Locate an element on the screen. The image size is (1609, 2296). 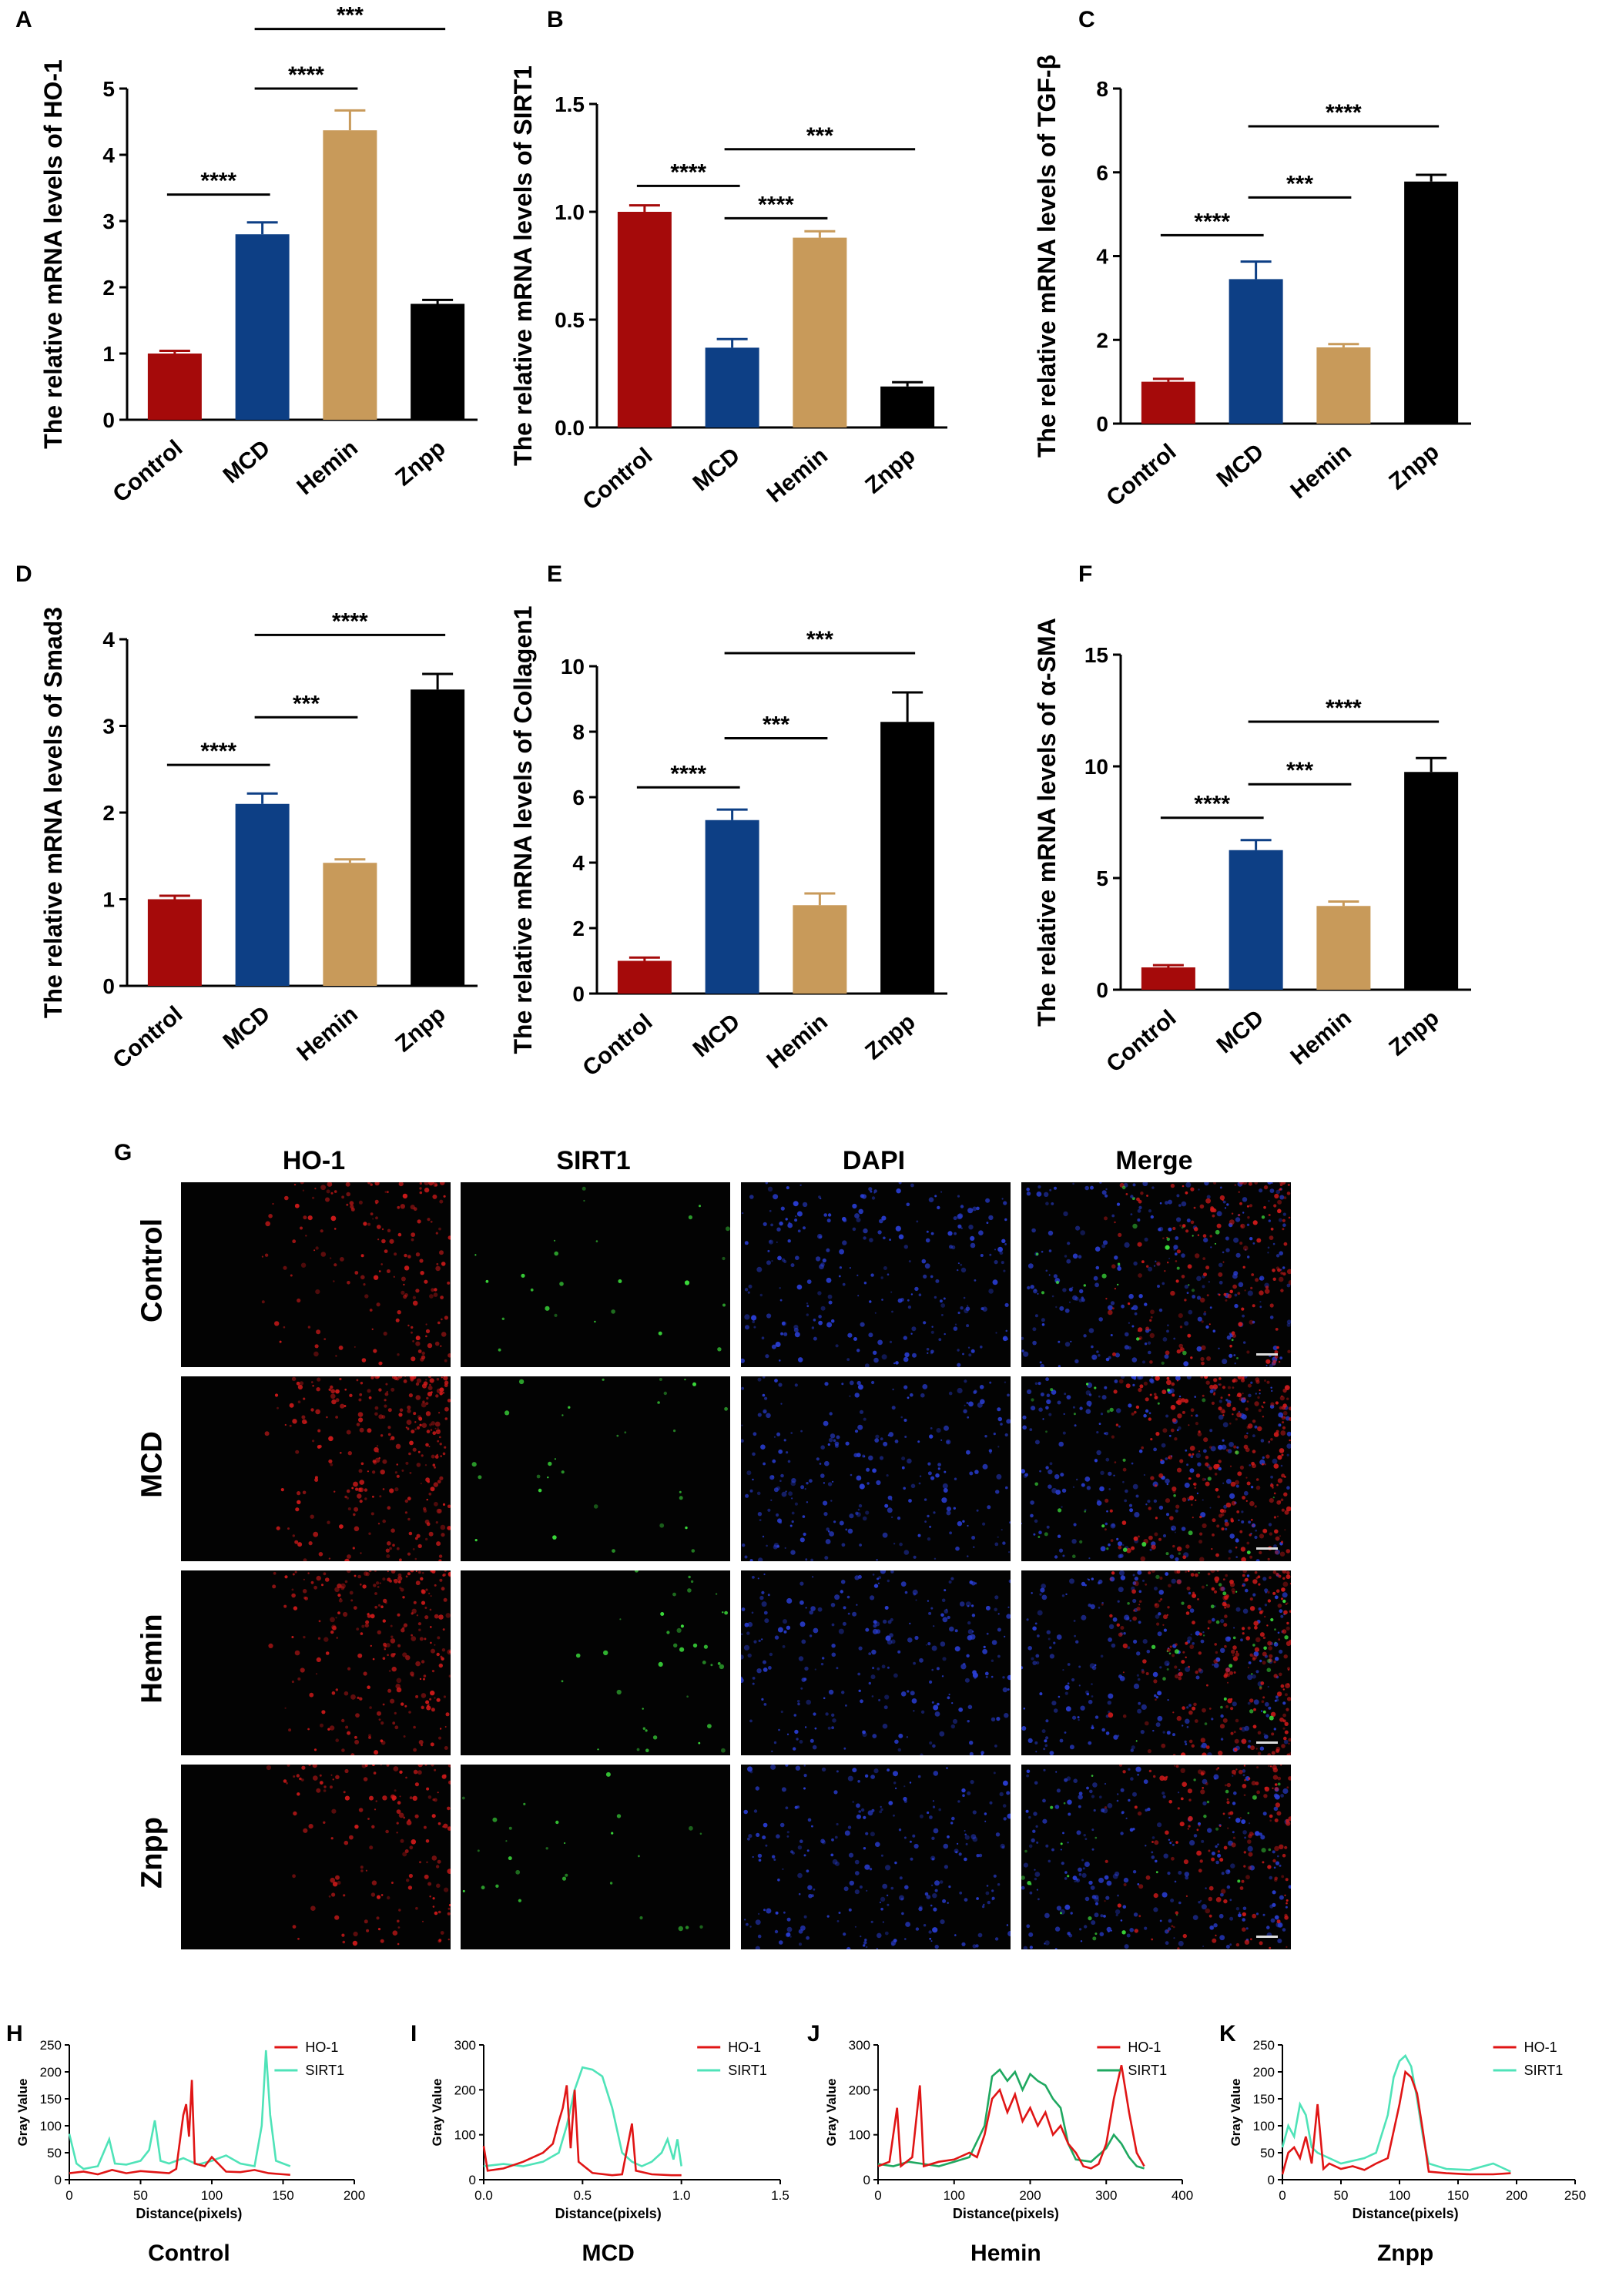
bar-mcd is located at coordinates (732, 387).